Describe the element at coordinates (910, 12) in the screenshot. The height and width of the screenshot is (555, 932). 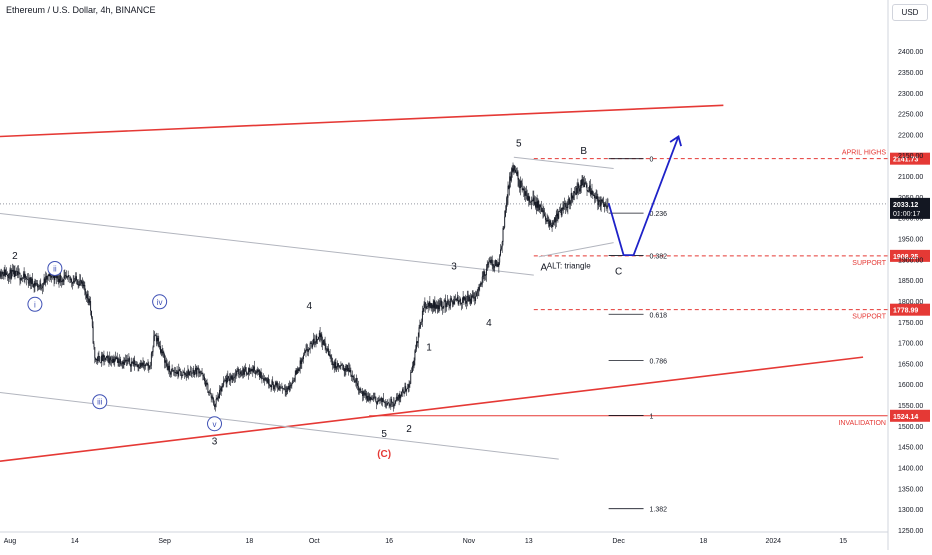
I see `currency-button: USD` at that location.